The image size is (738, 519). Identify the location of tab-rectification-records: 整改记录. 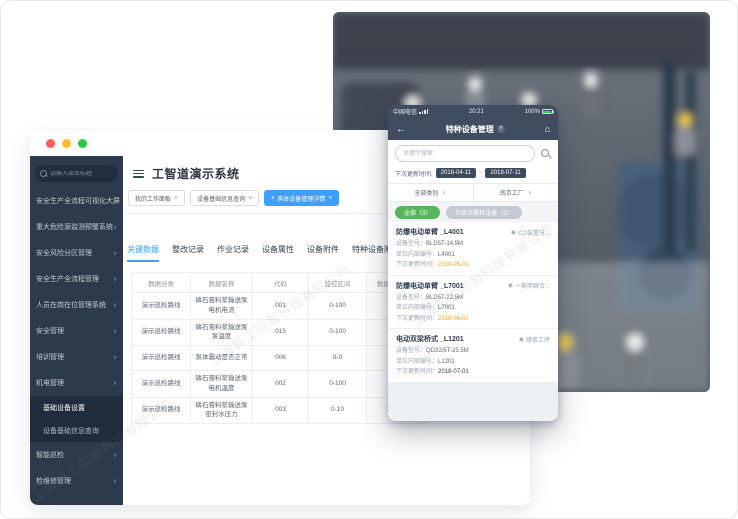
(188, 249).